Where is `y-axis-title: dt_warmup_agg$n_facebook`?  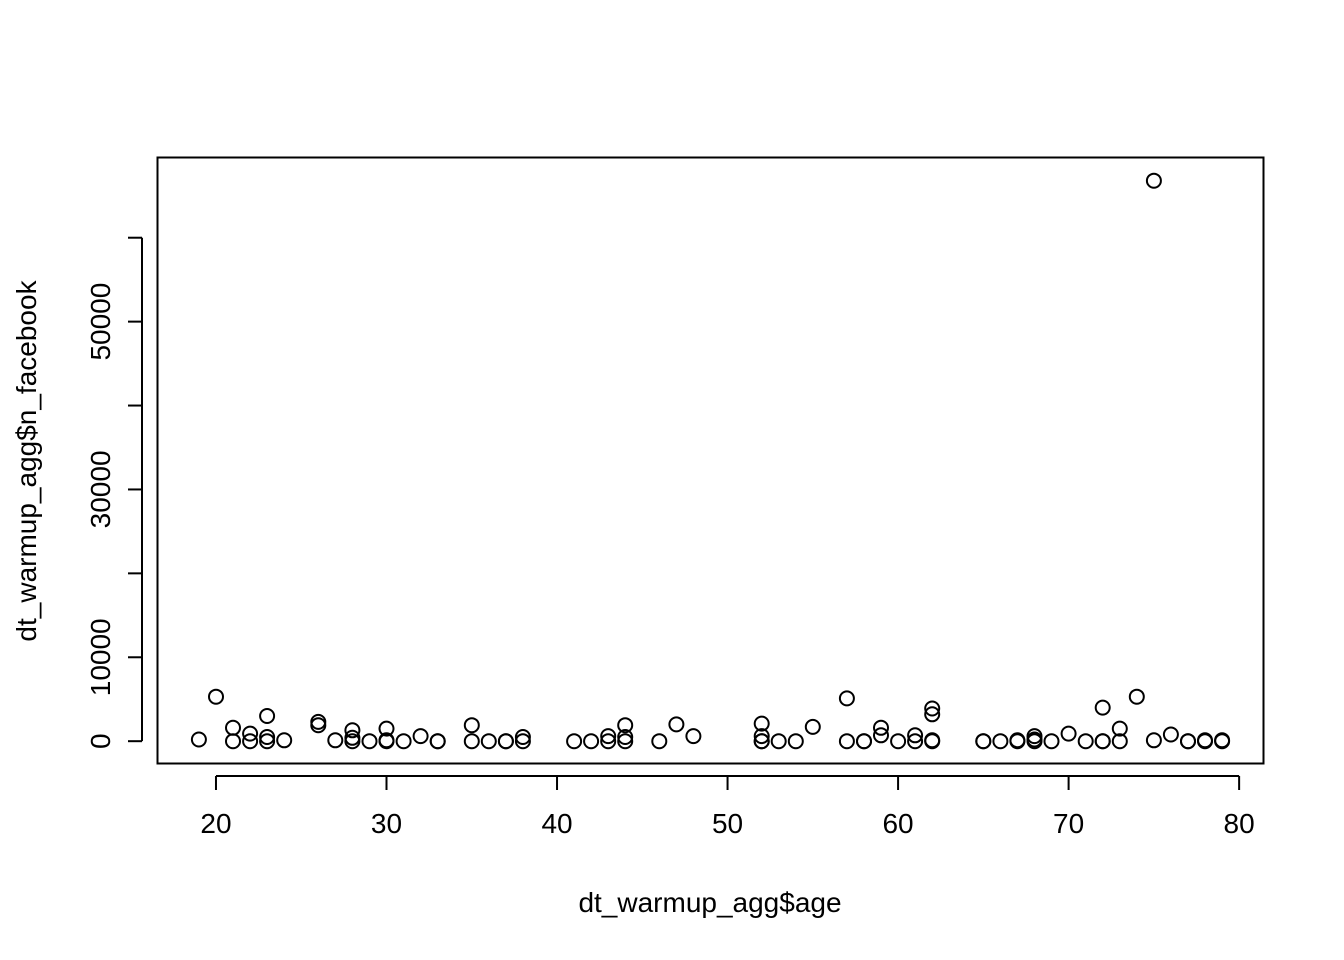 y-axis-title: dt_warmup_agg$n_facebook is located at coordinates (26, 460).